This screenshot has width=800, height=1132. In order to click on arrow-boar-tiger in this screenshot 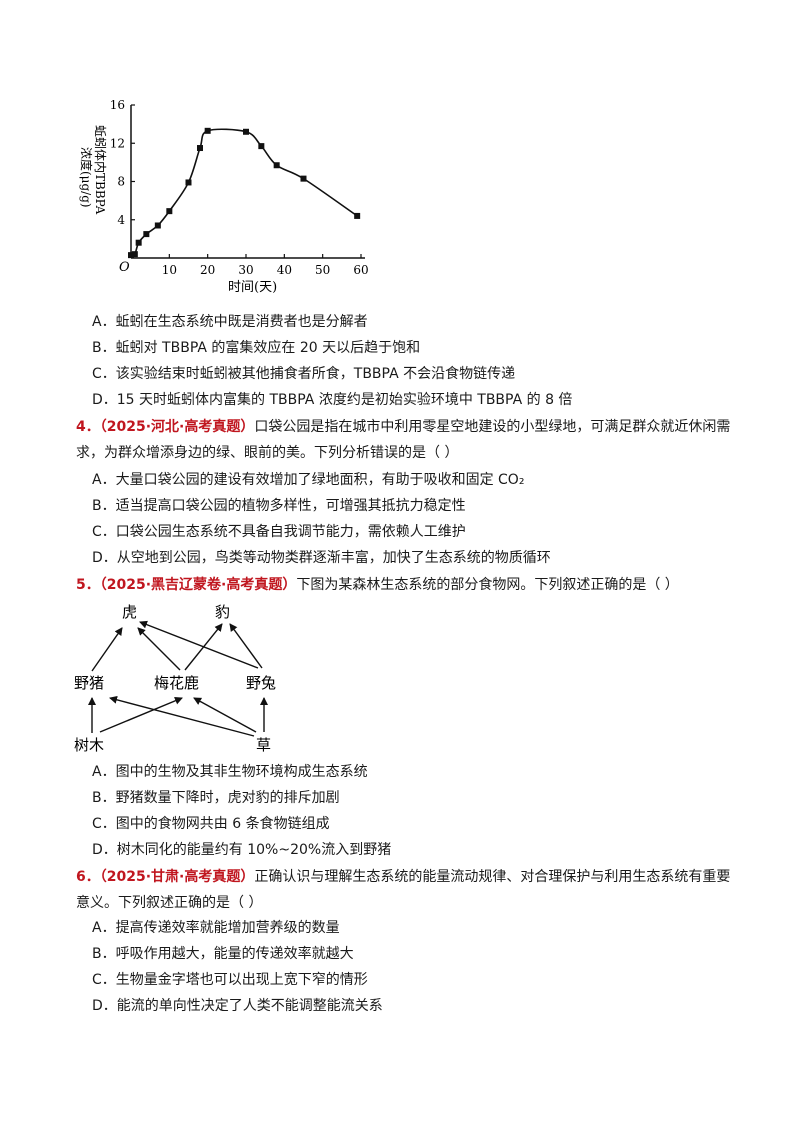, I will do `click(107, 649)`.